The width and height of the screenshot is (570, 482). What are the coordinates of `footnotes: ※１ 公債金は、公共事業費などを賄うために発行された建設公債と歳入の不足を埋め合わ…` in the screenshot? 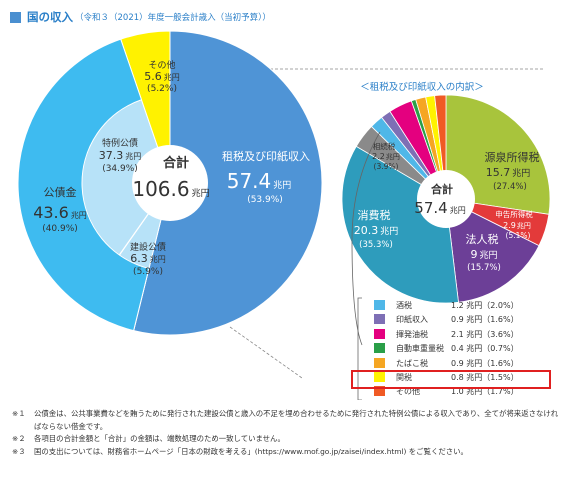 It's located at (287, 433).